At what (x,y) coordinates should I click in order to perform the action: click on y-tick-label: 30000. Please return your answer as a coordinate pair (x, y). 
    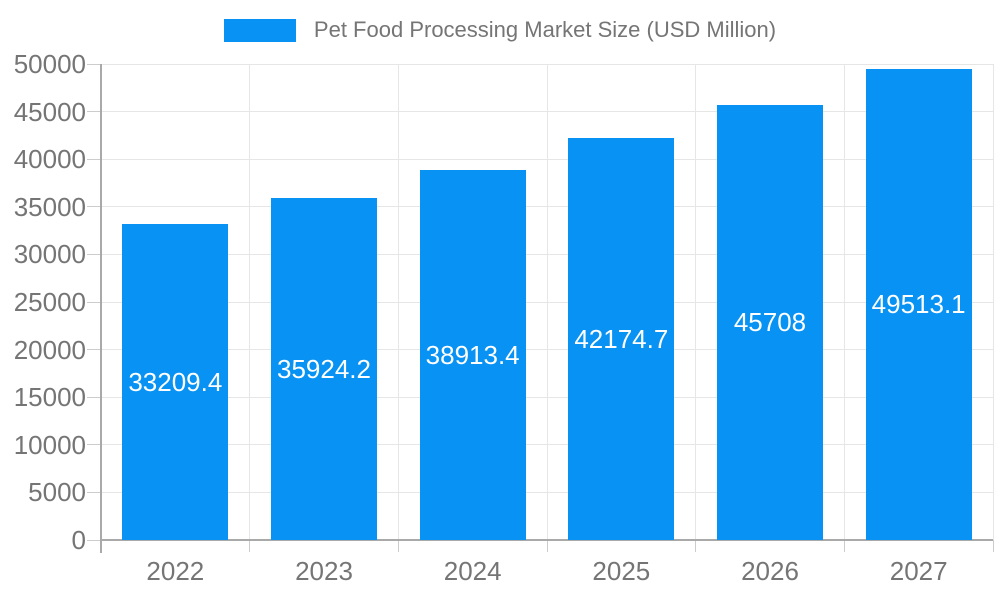
    Looking at the image, I should click on (49, 254).